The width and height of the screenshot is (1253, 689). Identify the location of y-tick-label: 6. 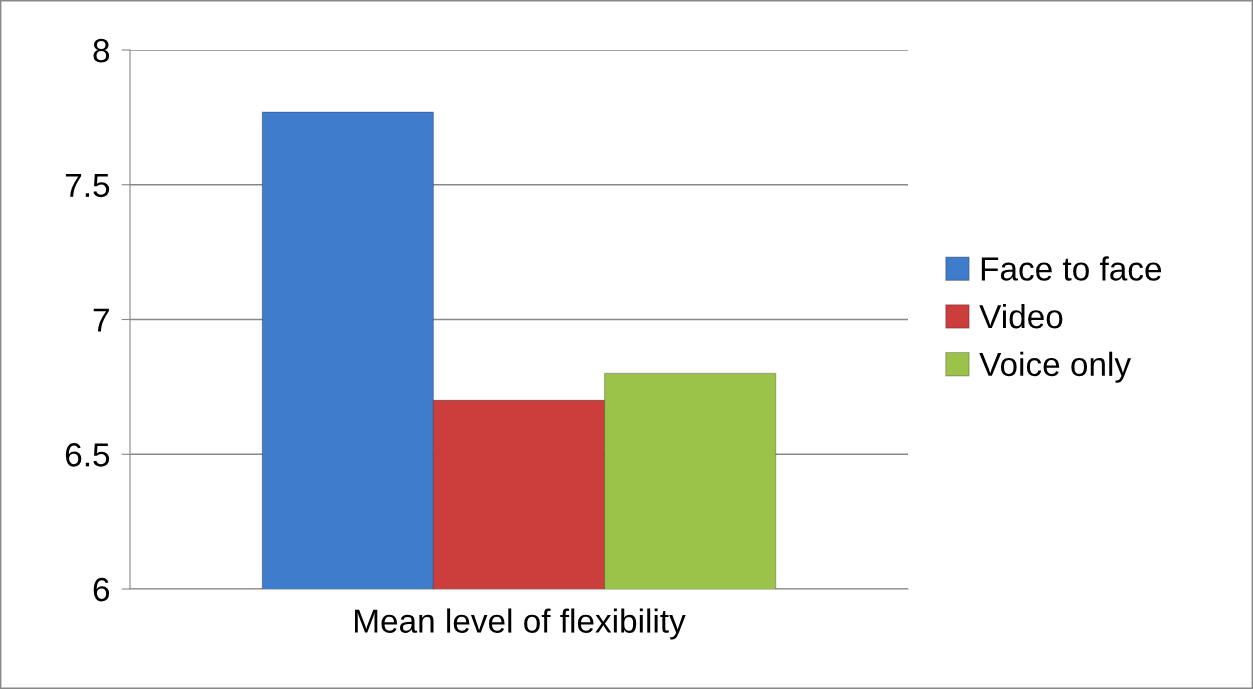
(101, 589).